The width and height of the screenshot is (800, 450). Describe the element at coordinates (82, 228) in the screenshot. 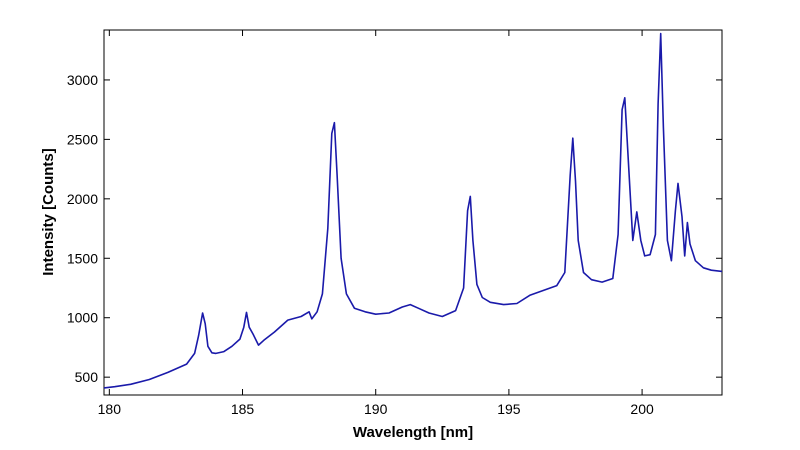

I see `y-tick-labels: 500 1000 1500 2000 2500 3000` at that location.